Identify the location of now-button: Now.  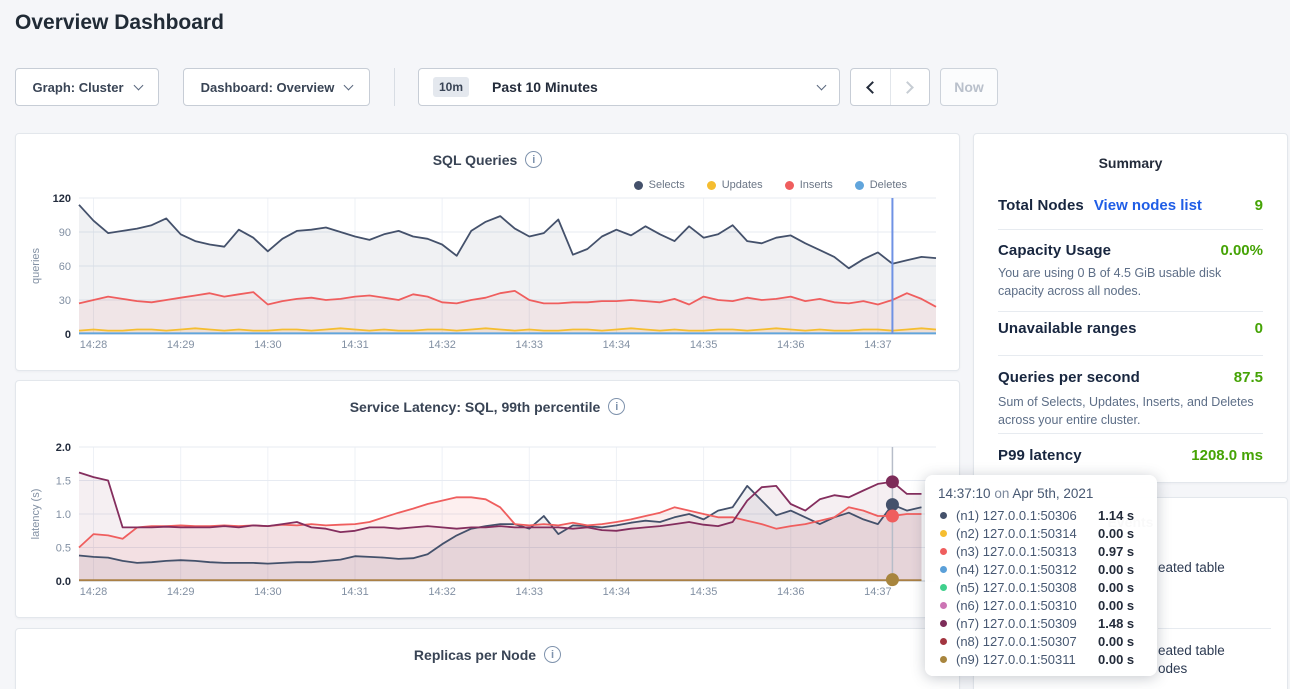
(969, 87).